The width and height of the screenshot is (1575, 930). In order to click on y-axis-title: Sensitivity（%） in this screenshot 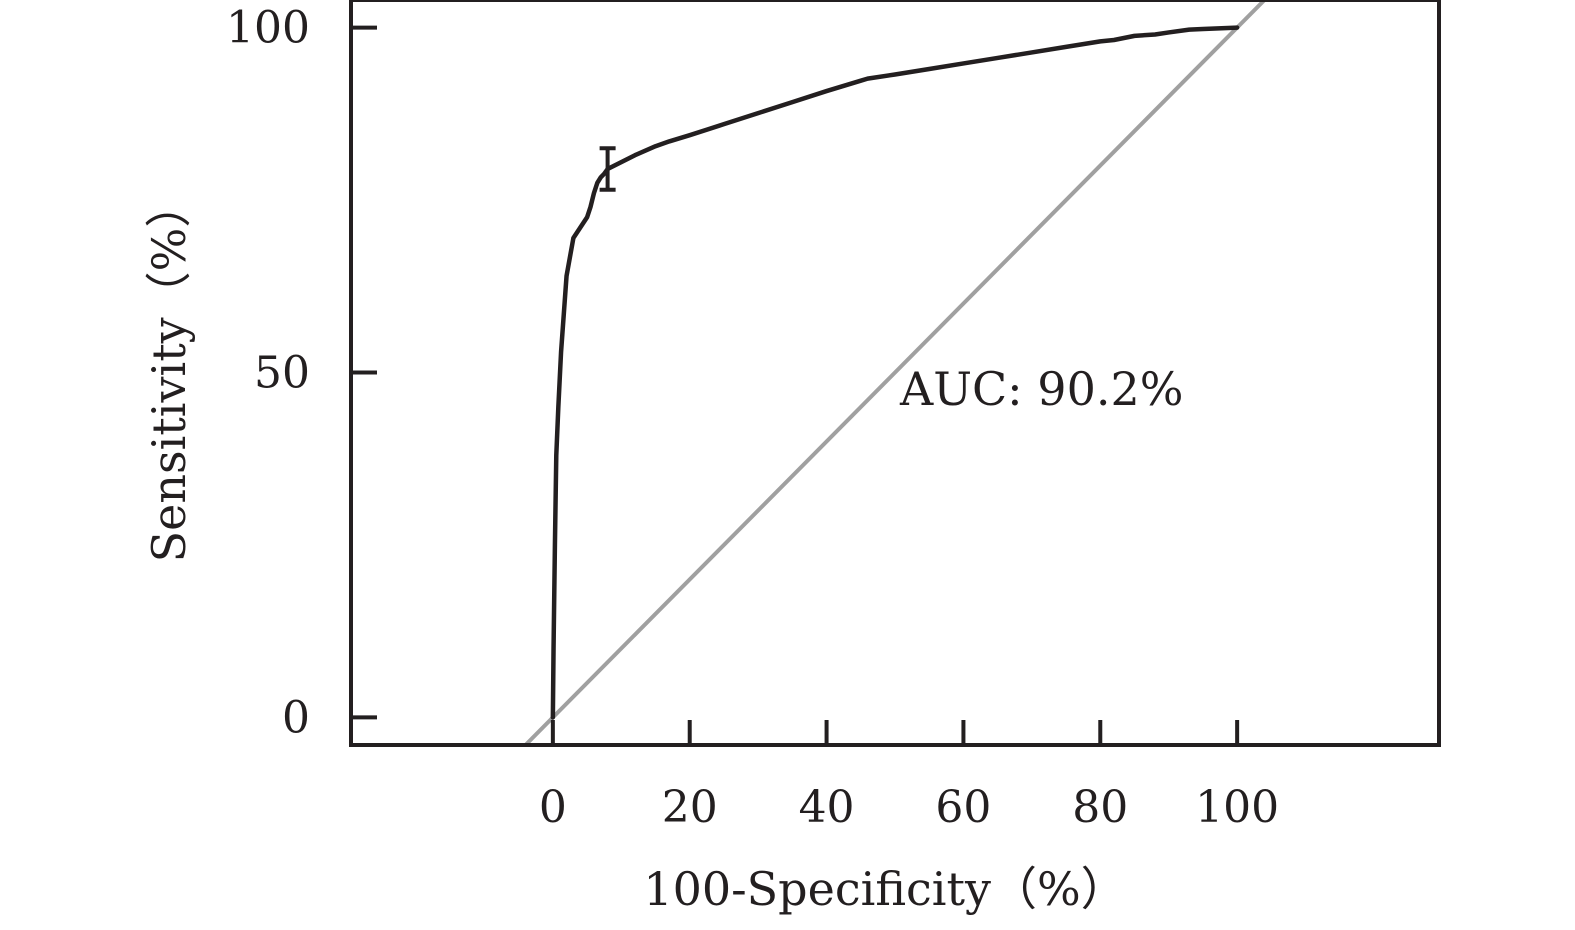, I will do `click(169, 372)`.